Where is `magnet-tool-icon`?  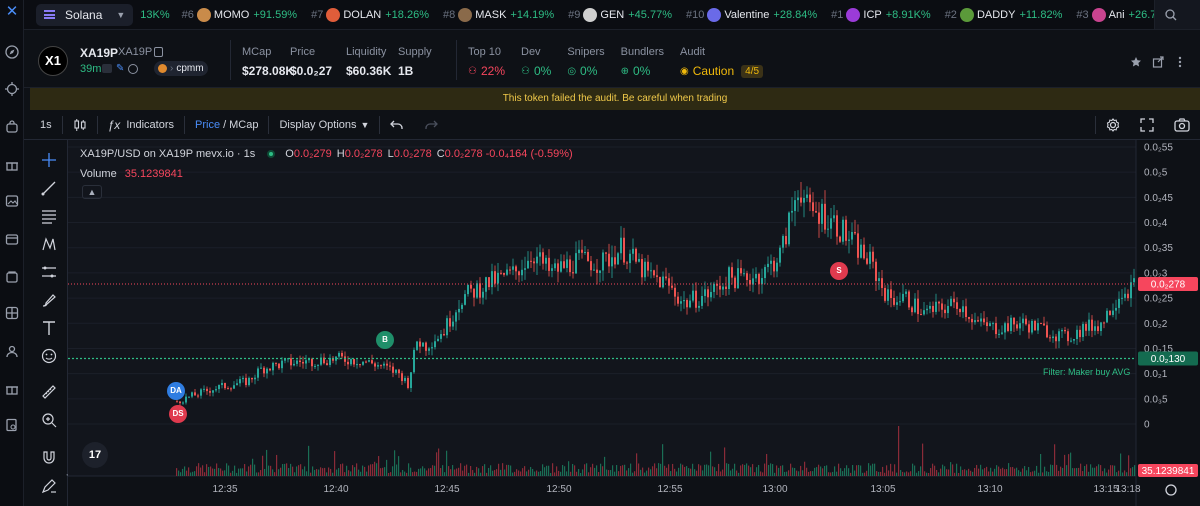
magnet-tool-icon is located at coordinates (49, 458).